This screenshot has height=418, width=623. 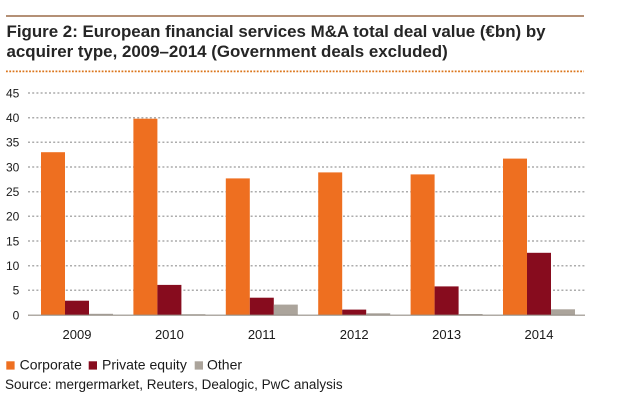 I want to click on svg-text: 45, so click(x=13, y=93).